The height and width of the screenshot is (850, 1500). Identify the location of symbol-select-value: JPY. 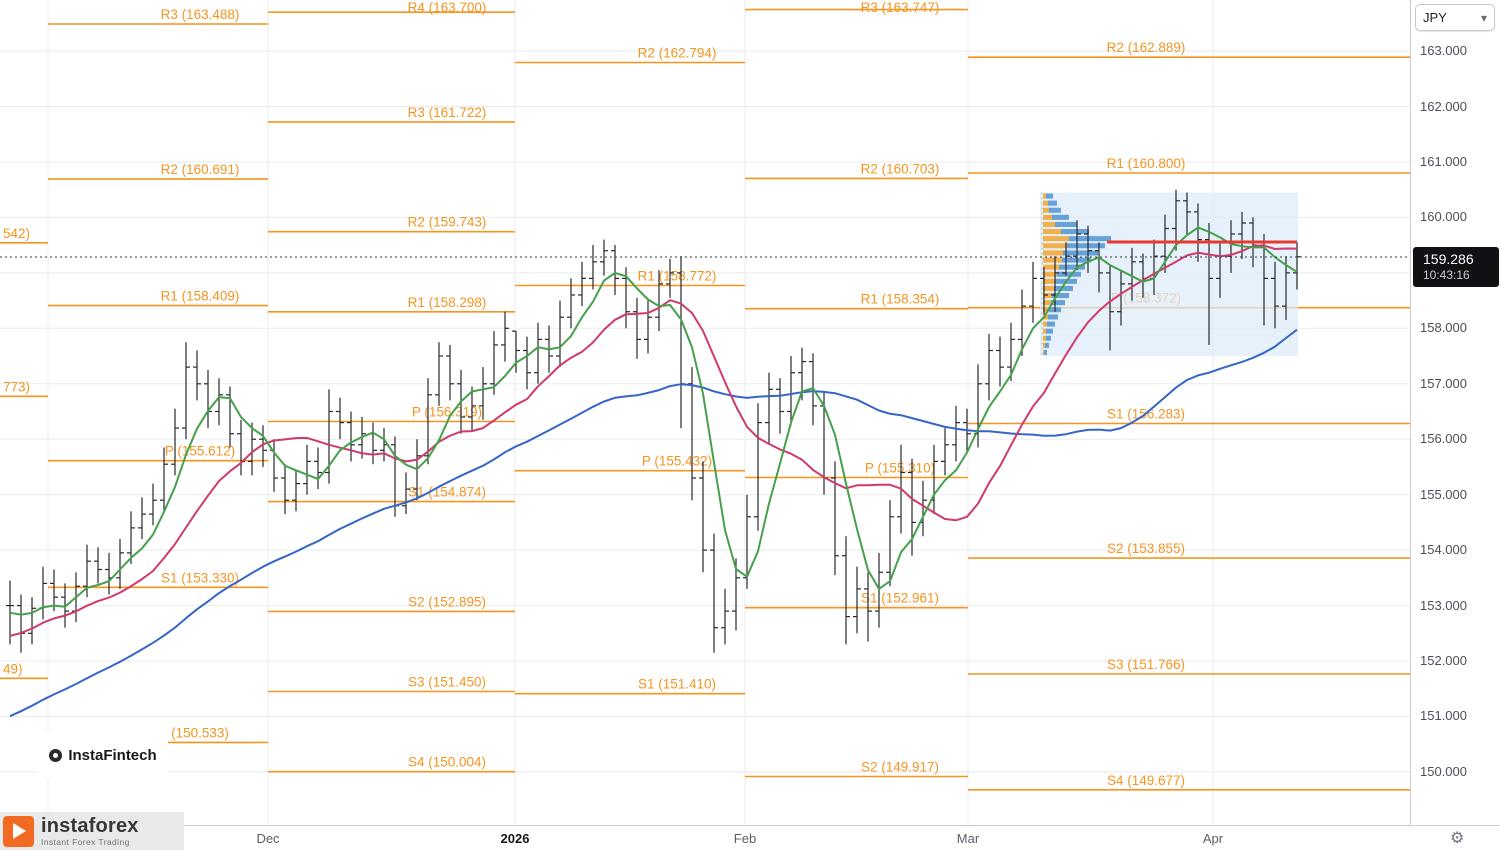
(1435, 17).